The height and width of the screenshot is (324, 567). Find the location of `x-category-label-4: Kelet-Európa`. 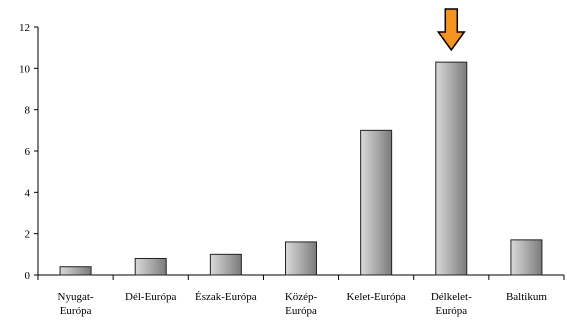

x-category-label-4: Kelet-Európa is located at coordinates (376, 297).